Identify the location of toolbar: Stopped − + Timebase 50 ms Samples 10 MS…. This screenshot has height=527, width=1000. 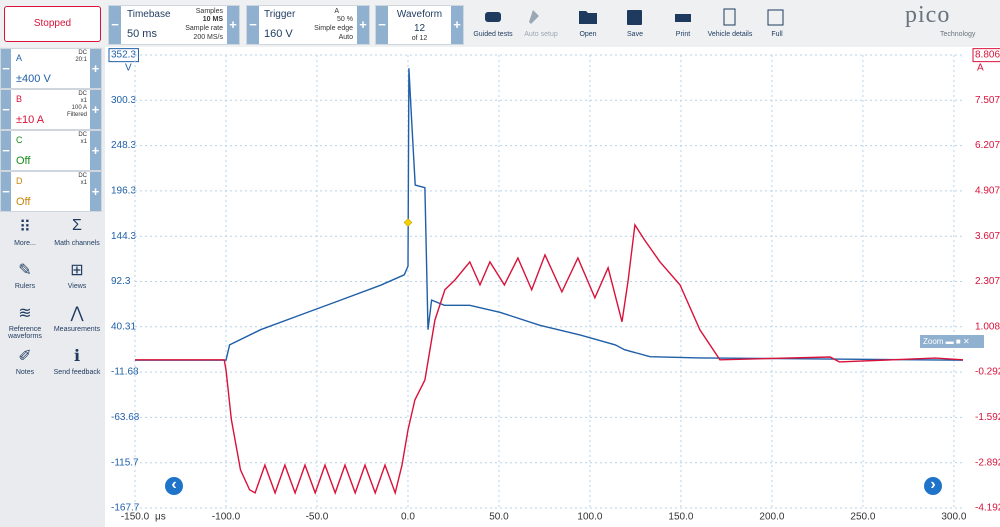
(500, 23).